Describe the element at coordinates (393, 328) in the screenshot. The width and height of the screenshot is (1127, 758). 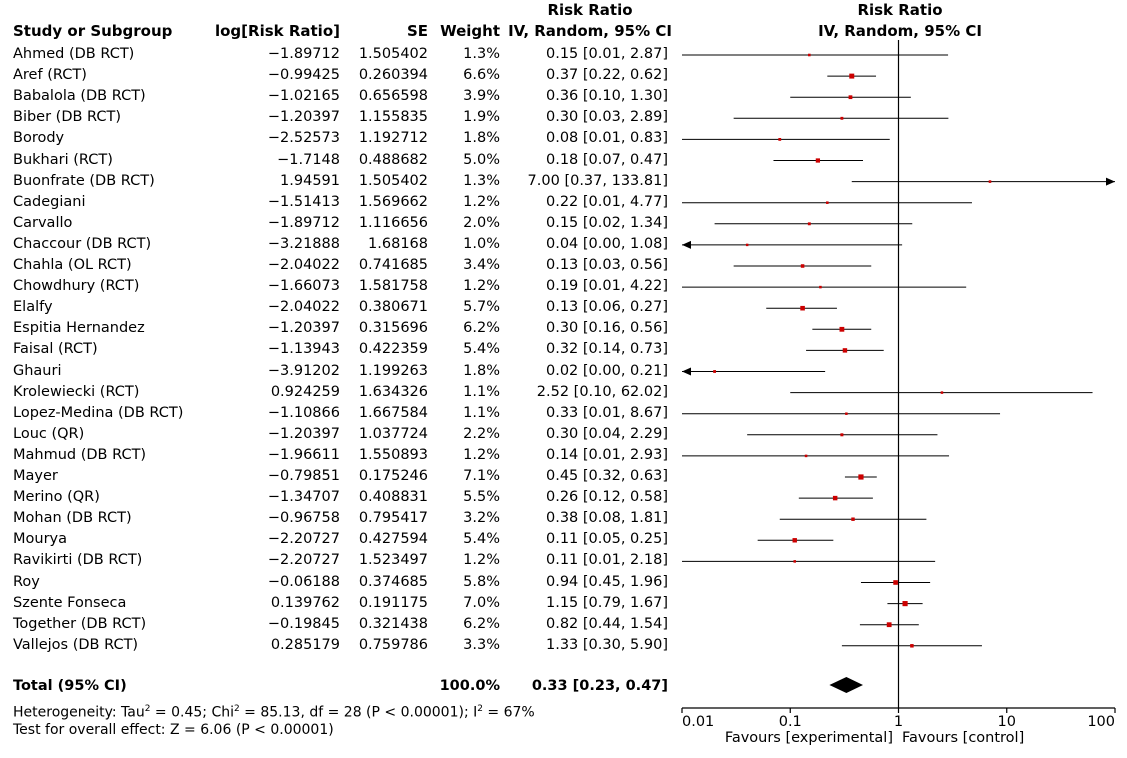
I see `study-se: 0.315696` at that location.